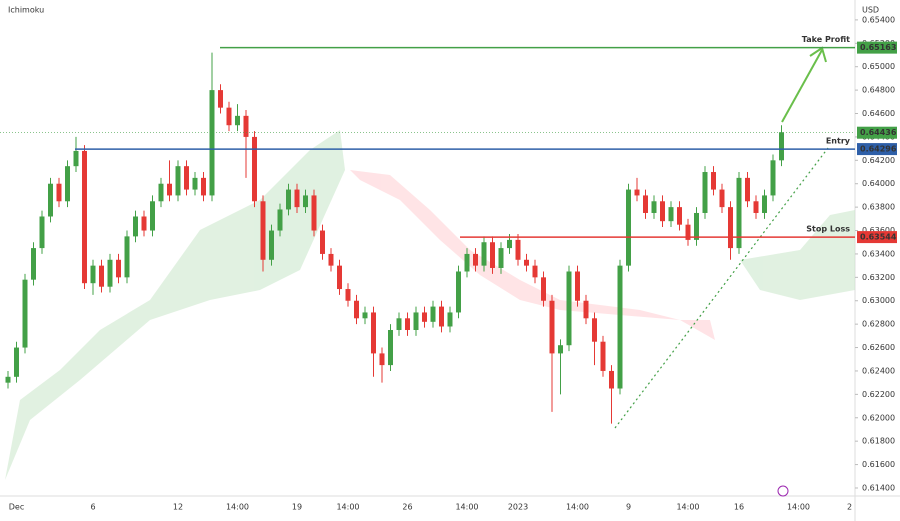 This screenshot has height=521, width=900. Describe the element at coordinates (783, 491) in the screenshot. I see `event-icon` at that location.